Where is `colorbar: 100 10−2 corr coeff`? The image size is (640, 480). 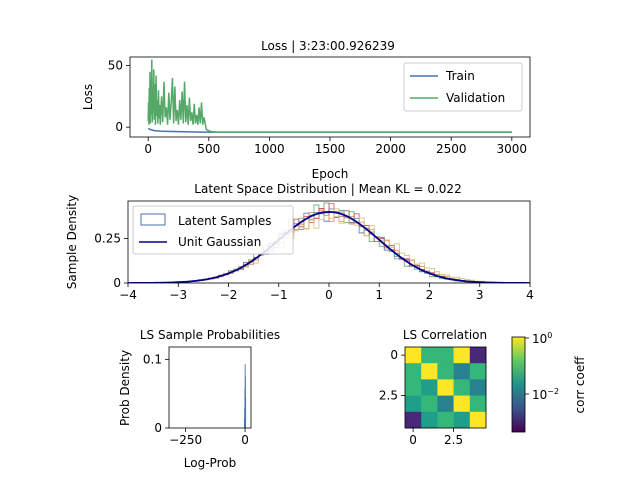
colorbar: 100 10−2 corr coeff is located at coordinates (549, 382).